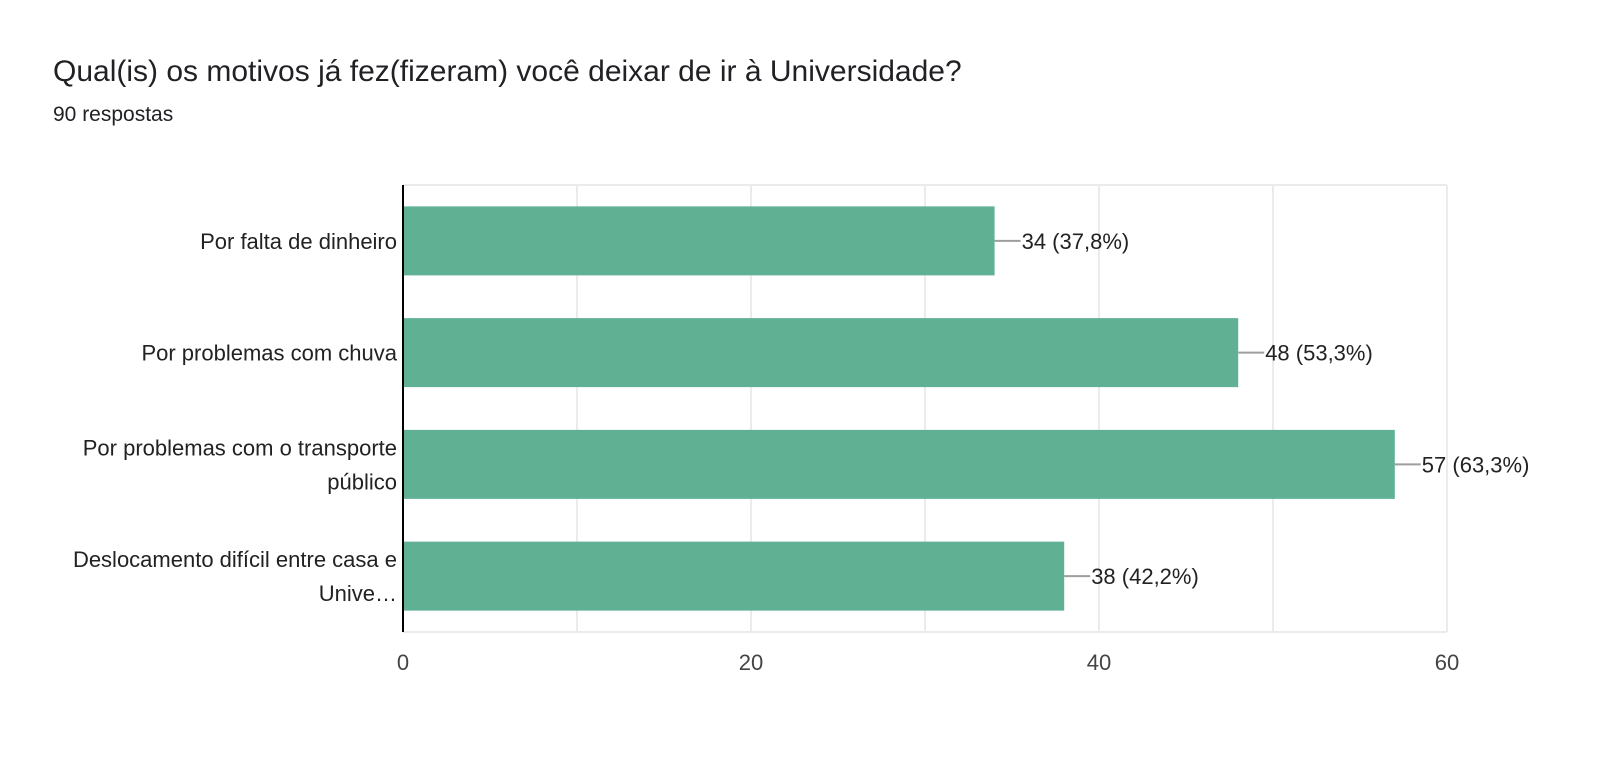 Image resolution: width=1600 pixels, height=761 pixels. I want to click on category-label: Deslocamento difícil entre casa e, so click(235, 559).